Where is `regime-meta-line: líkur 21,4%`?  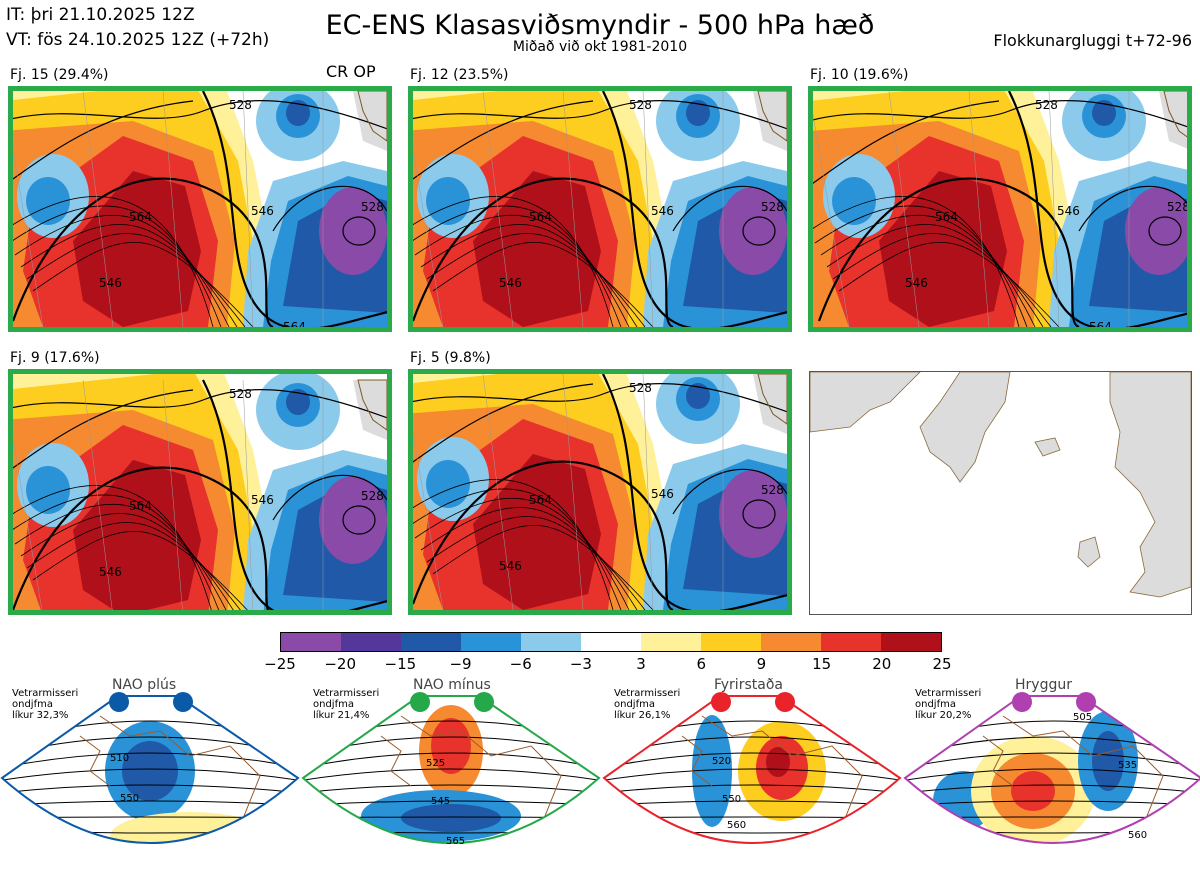
regime-meta-line: líkur 21,4% is located at coordinates (341, 715).